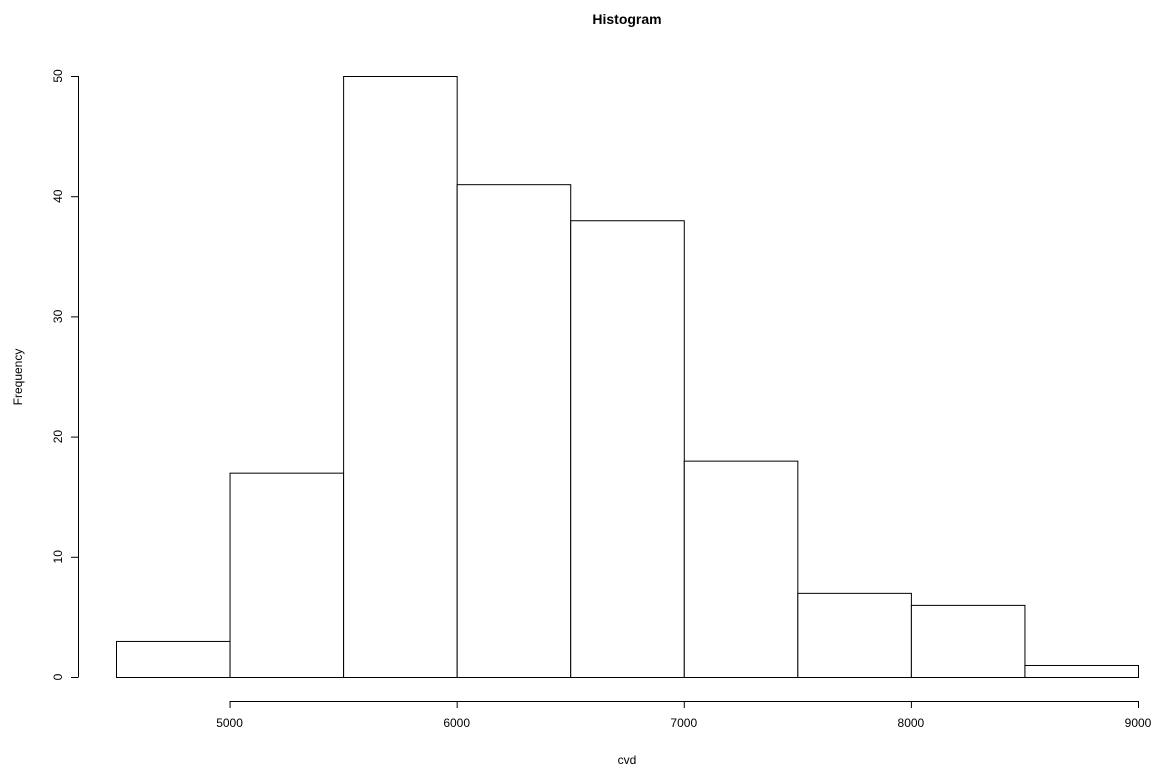 This screenshot has height=770, width=1158. Describe the element at coordinates (456, 723) in the screenshot. I see `x-tick-label: 6000` at that location.